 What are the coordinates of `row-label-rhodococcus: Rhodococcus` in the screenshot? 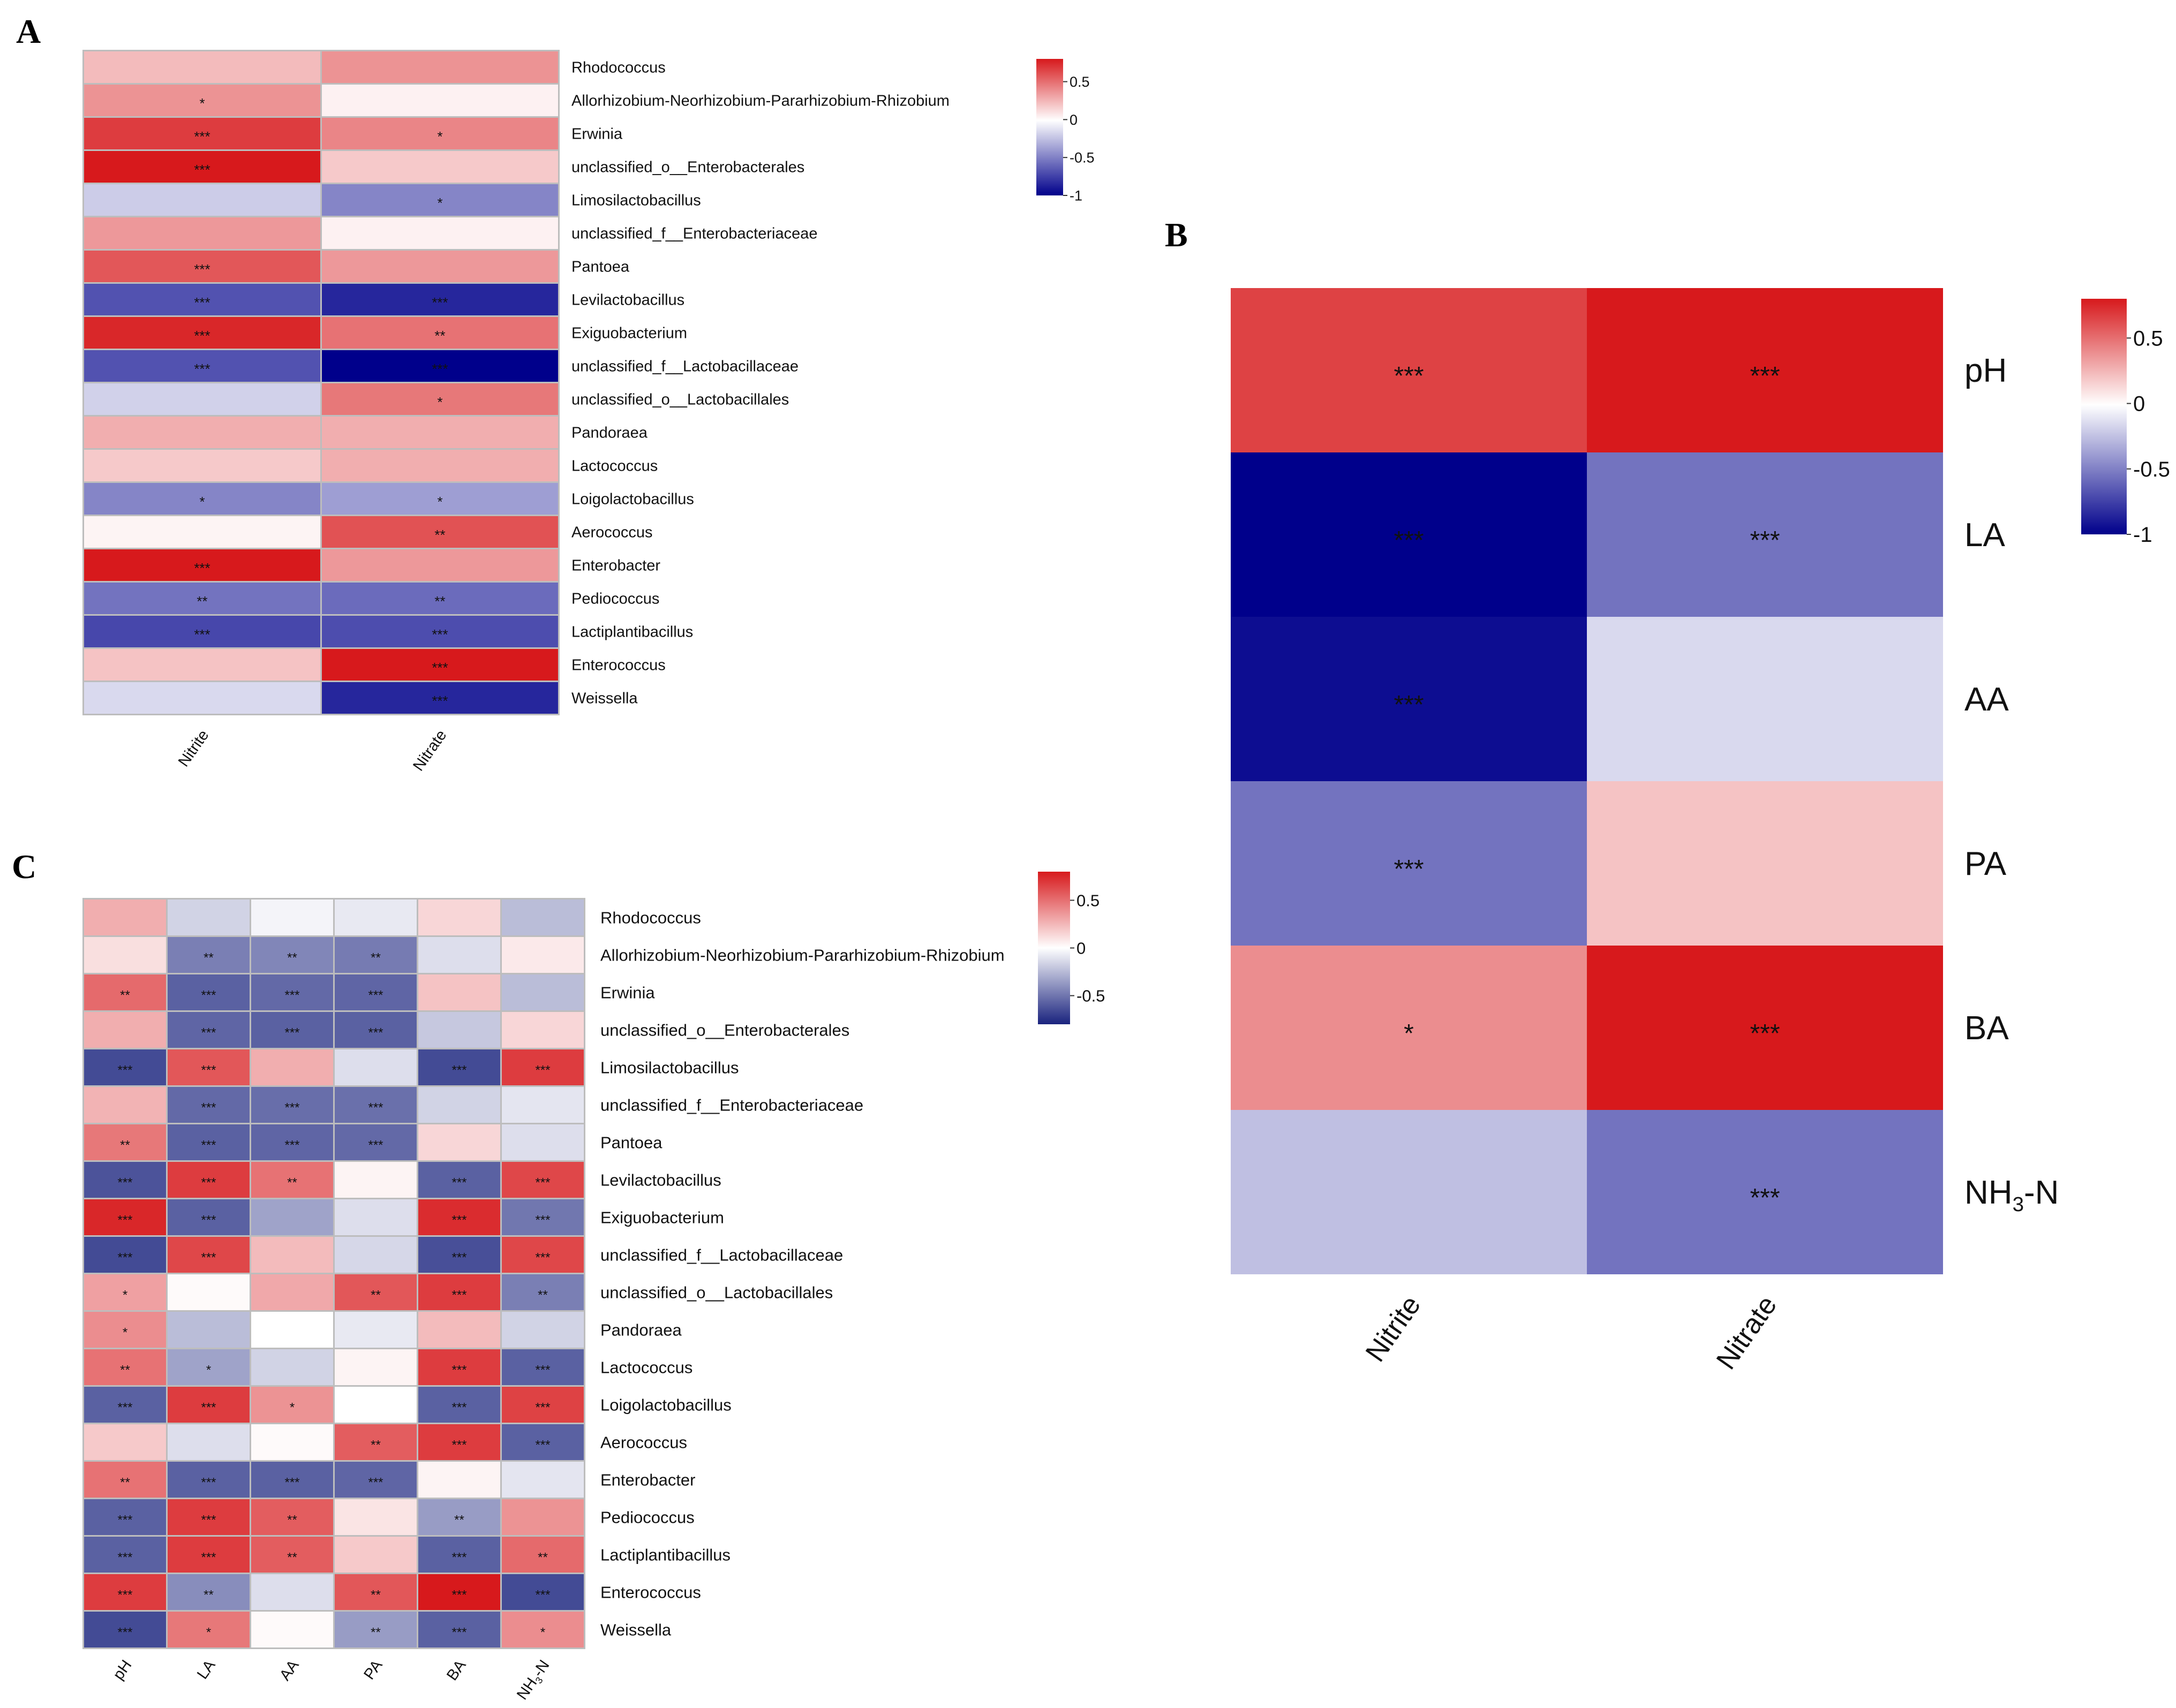 It's located at (618, 68).